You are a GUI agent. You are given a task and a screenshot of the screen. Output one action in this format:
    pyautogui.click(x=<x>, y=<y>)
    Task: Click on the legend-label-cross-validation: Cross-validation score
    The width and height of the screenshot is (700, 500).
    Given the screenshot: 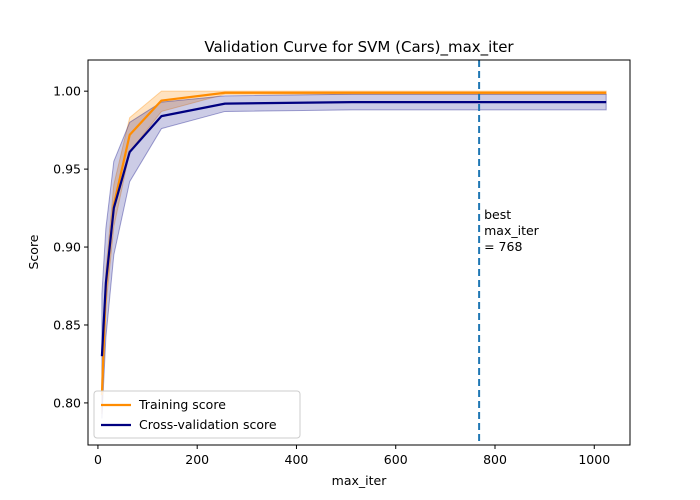 What is the action you would take?
    pyautogui.click(x=208, y=424)
    